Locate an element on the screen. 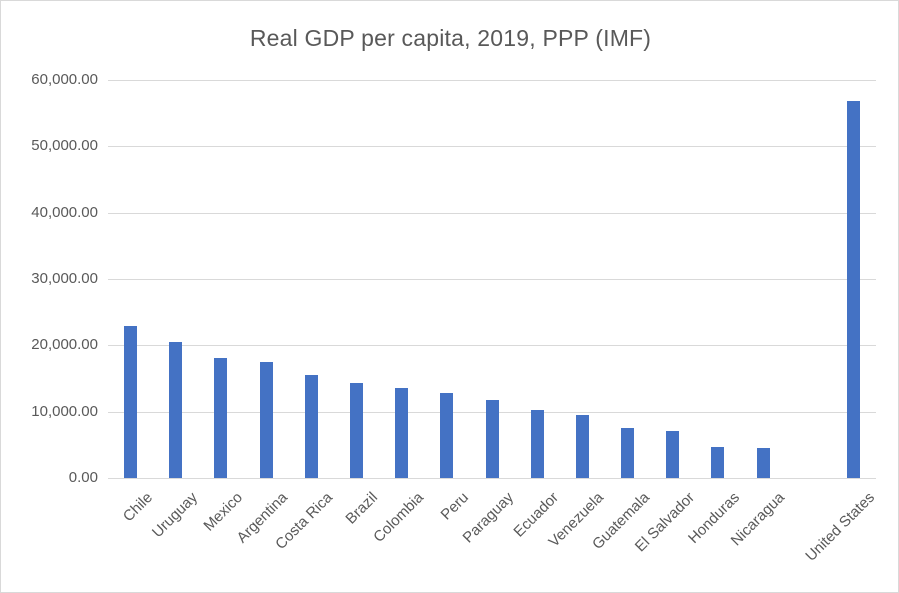  bar-mexico is located at coordinates (221, 418).